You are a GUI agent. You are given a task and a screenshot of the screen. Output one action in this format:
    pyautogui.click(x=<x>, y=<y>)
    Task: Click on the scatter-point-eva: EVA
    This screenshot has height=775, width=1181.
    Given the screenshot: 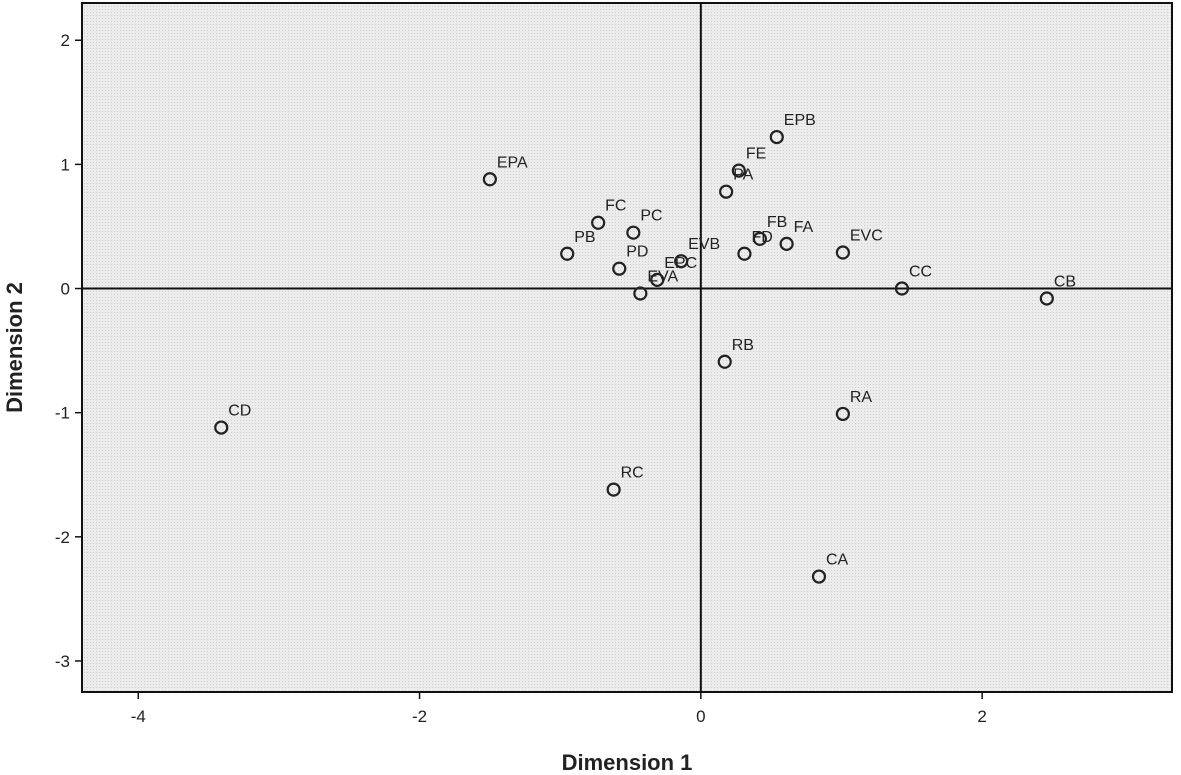 What is the action you would take?
    pyautogui.click(x=656, y=284)
    